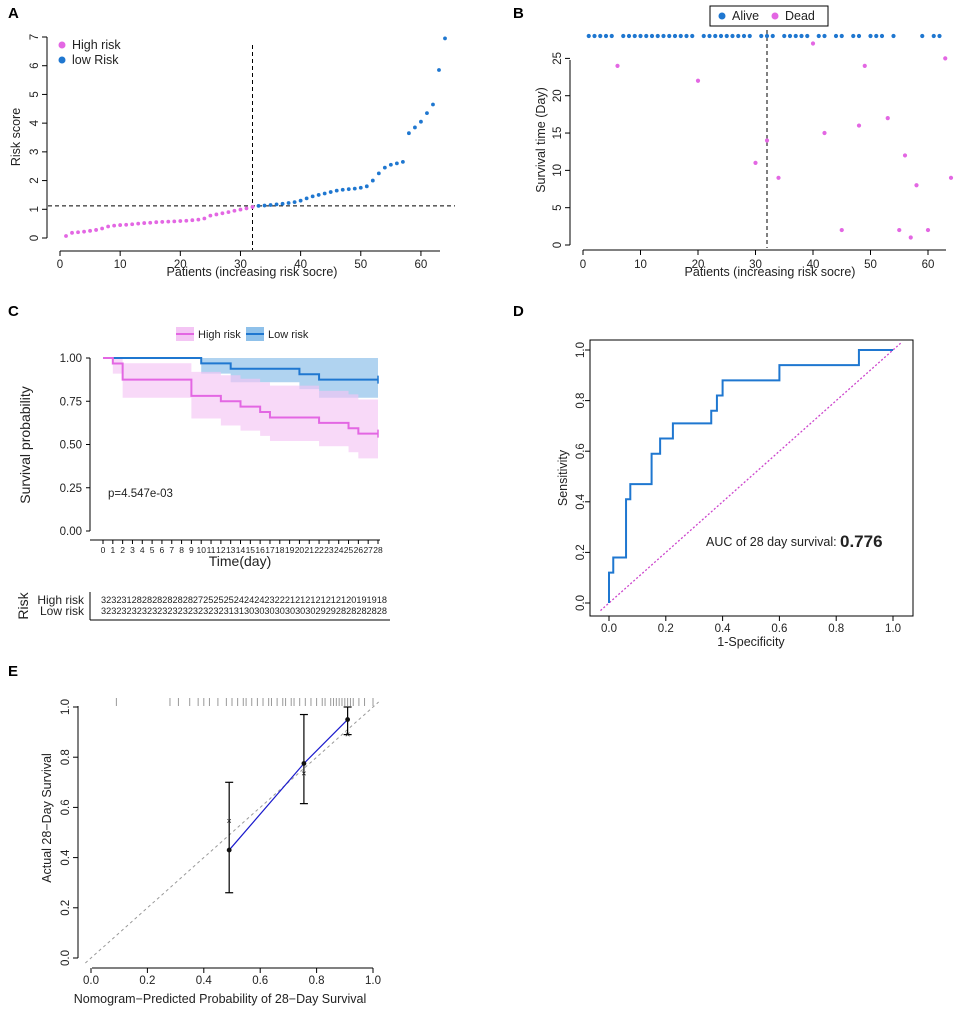 The image size is (957, 1013). I want to click on c-ytick-label: 0.50, so click(71, 446).